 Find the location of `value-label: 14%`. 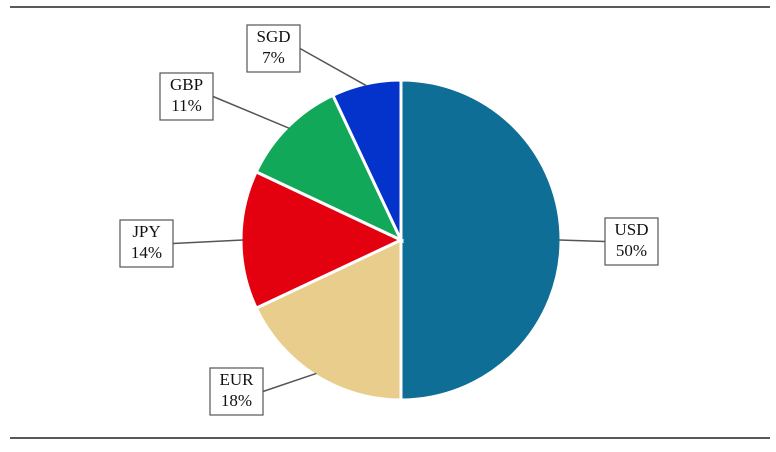

value-label: 14% is located at coordinates (146, 252).